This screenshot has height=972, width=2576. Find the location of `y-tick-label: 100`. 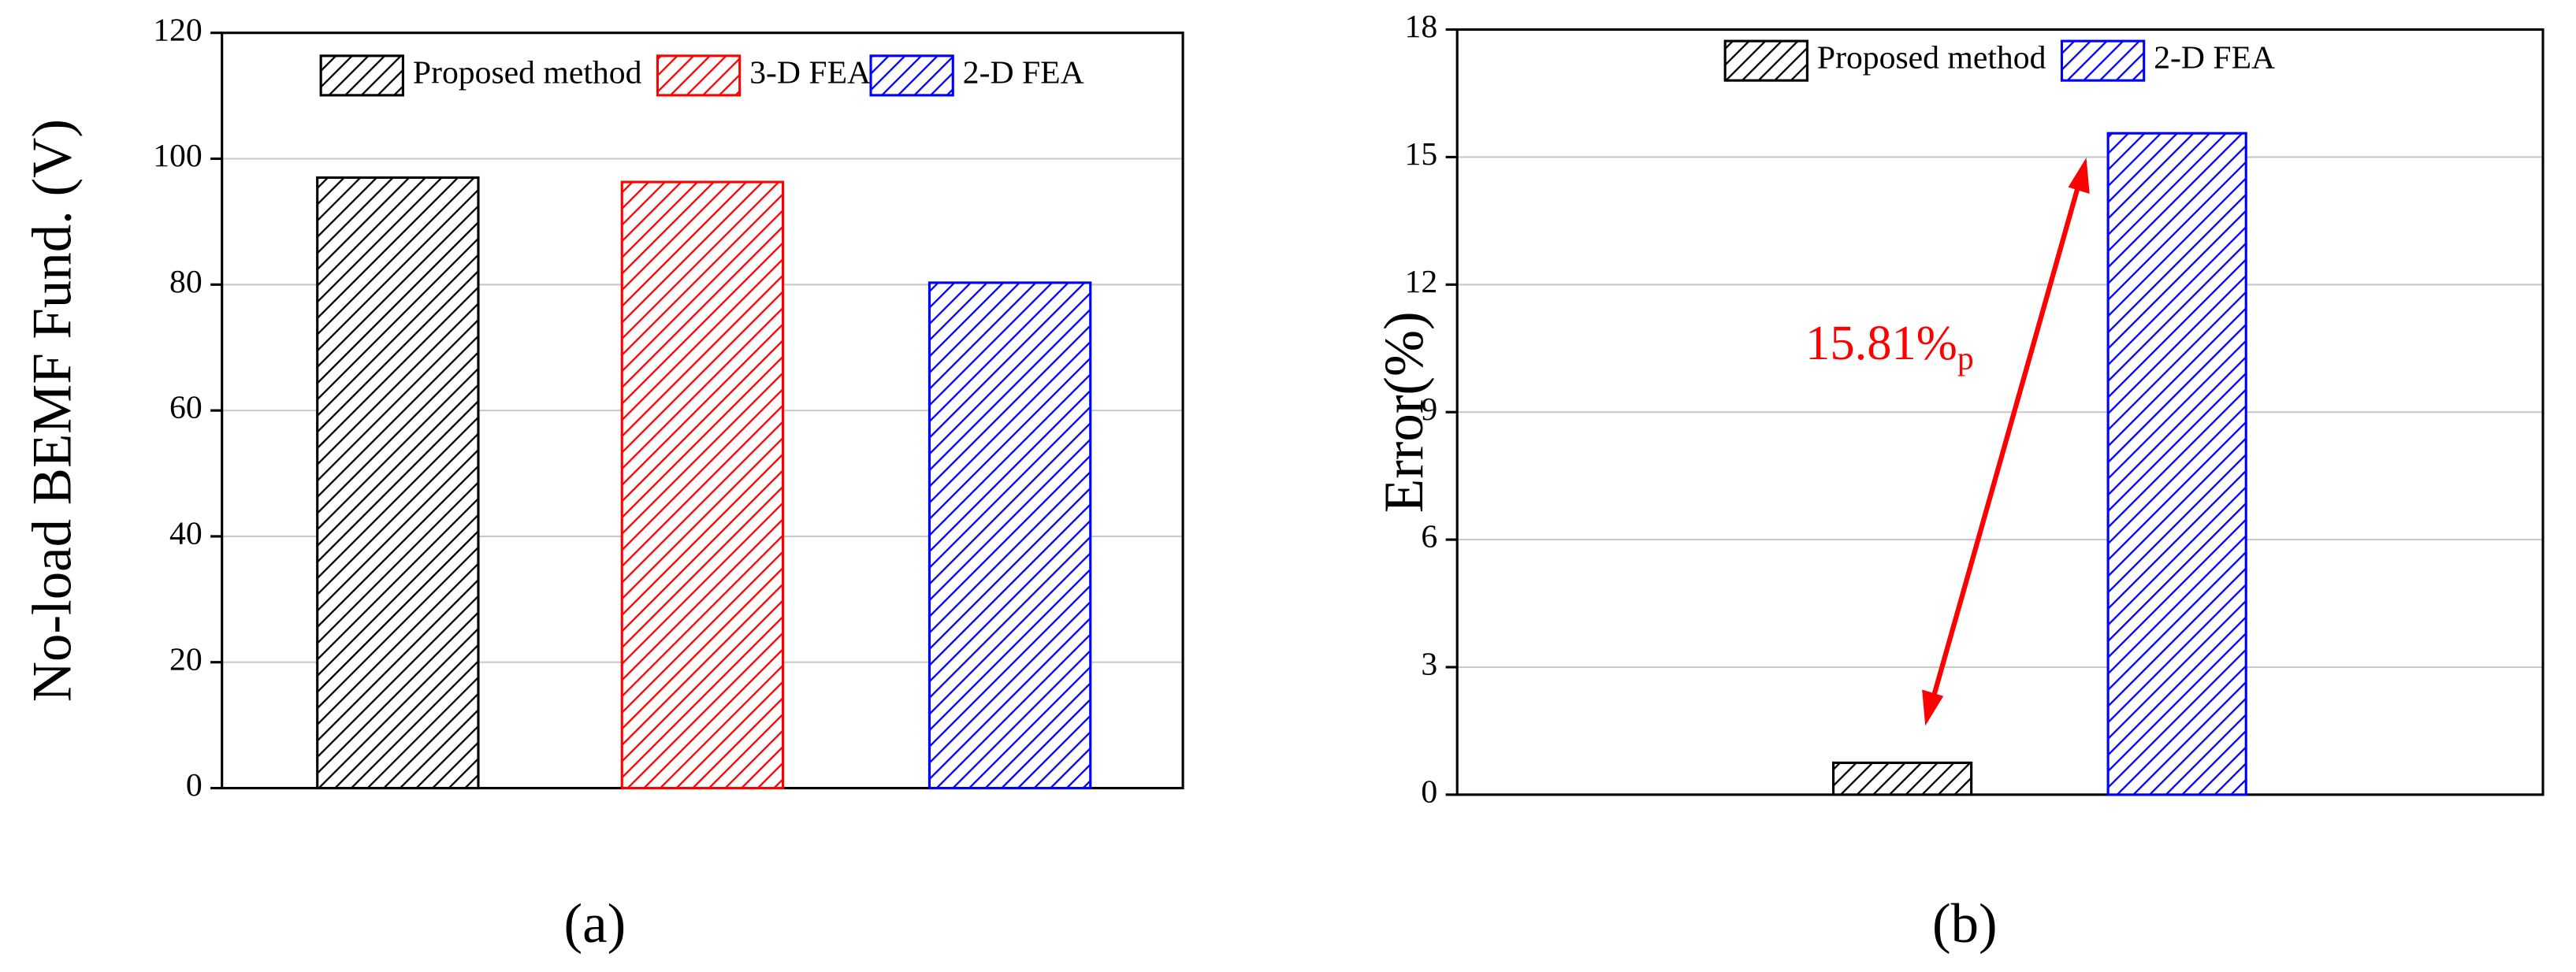

y-tick-label: 100 is located at coordinates (178, 156).